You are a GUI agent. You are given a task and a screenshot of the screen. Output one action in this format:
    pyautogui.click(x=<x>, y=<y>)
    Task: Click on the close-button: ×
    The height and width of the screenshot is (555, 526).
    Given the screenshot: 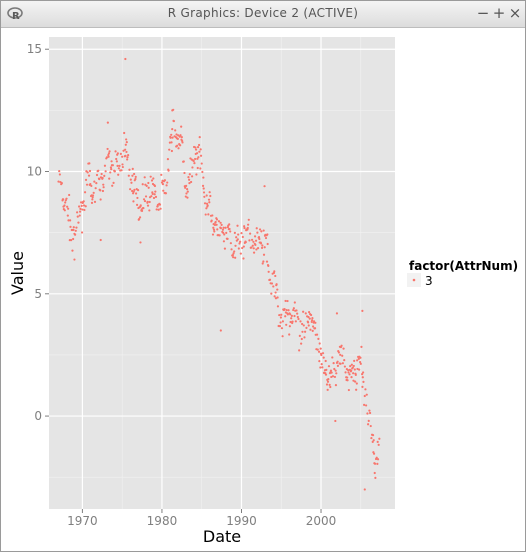 What is the action you would take?
    pyautogui.click(x=515, y=13)
    